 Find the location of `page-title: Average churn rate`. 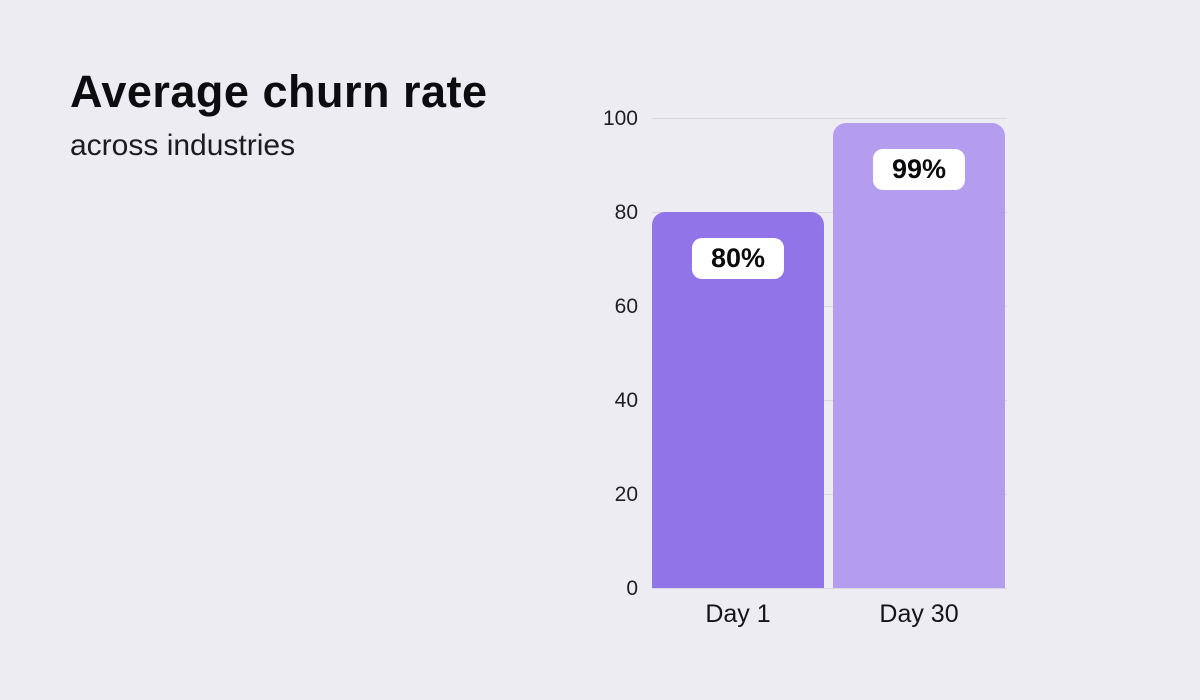

page-title: Average churn rate is located at coordinates (279, 91).